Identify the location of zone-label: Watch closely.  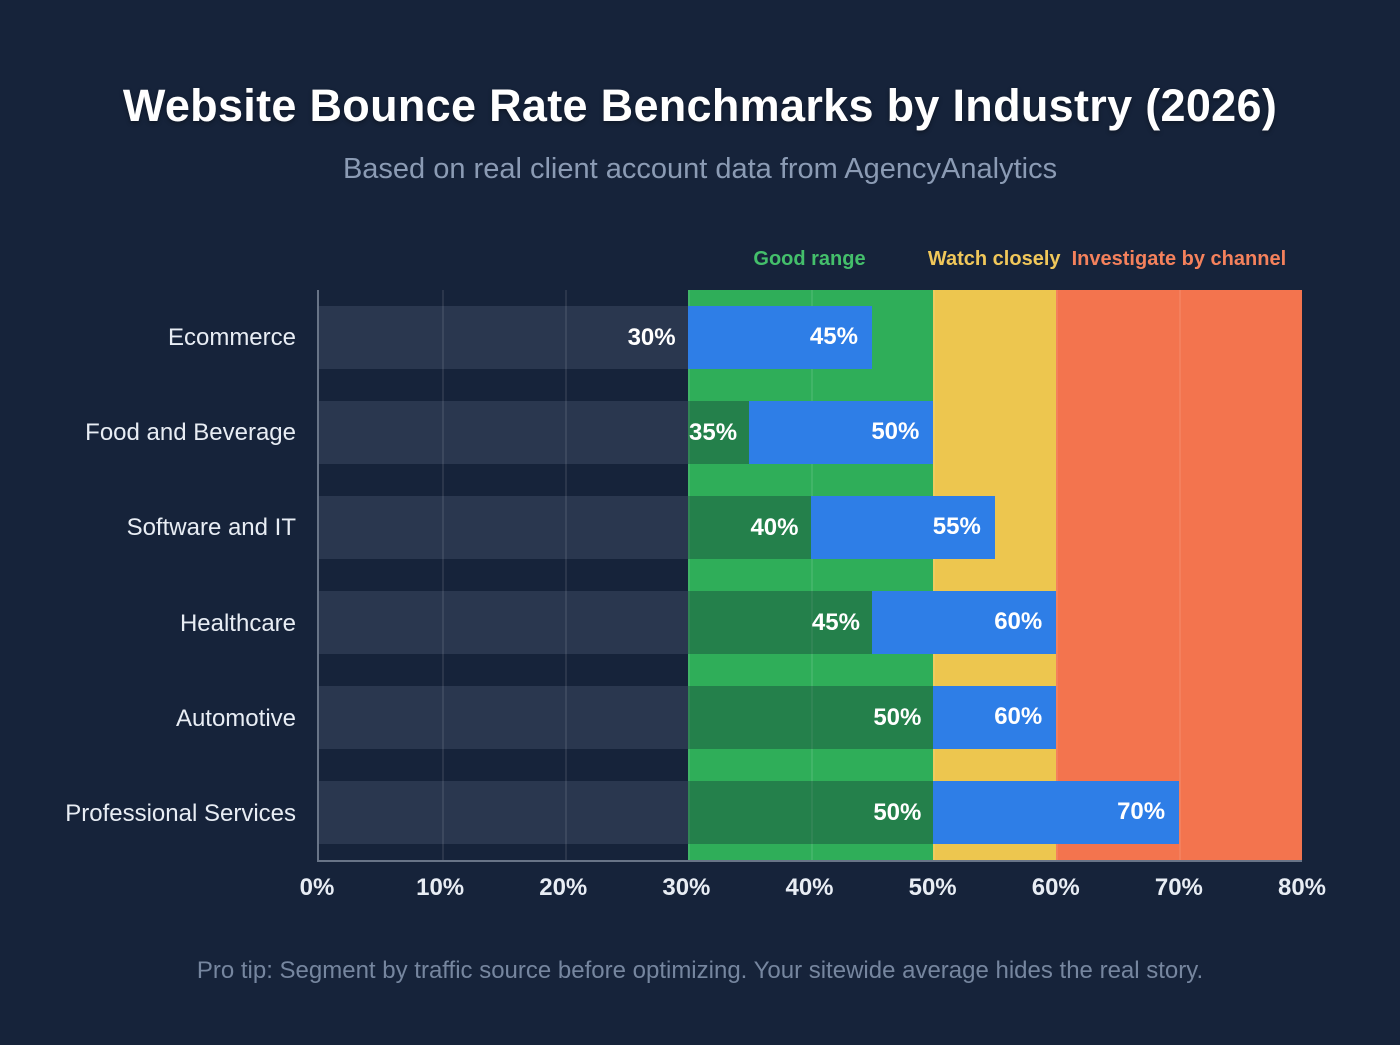
(994, 259).